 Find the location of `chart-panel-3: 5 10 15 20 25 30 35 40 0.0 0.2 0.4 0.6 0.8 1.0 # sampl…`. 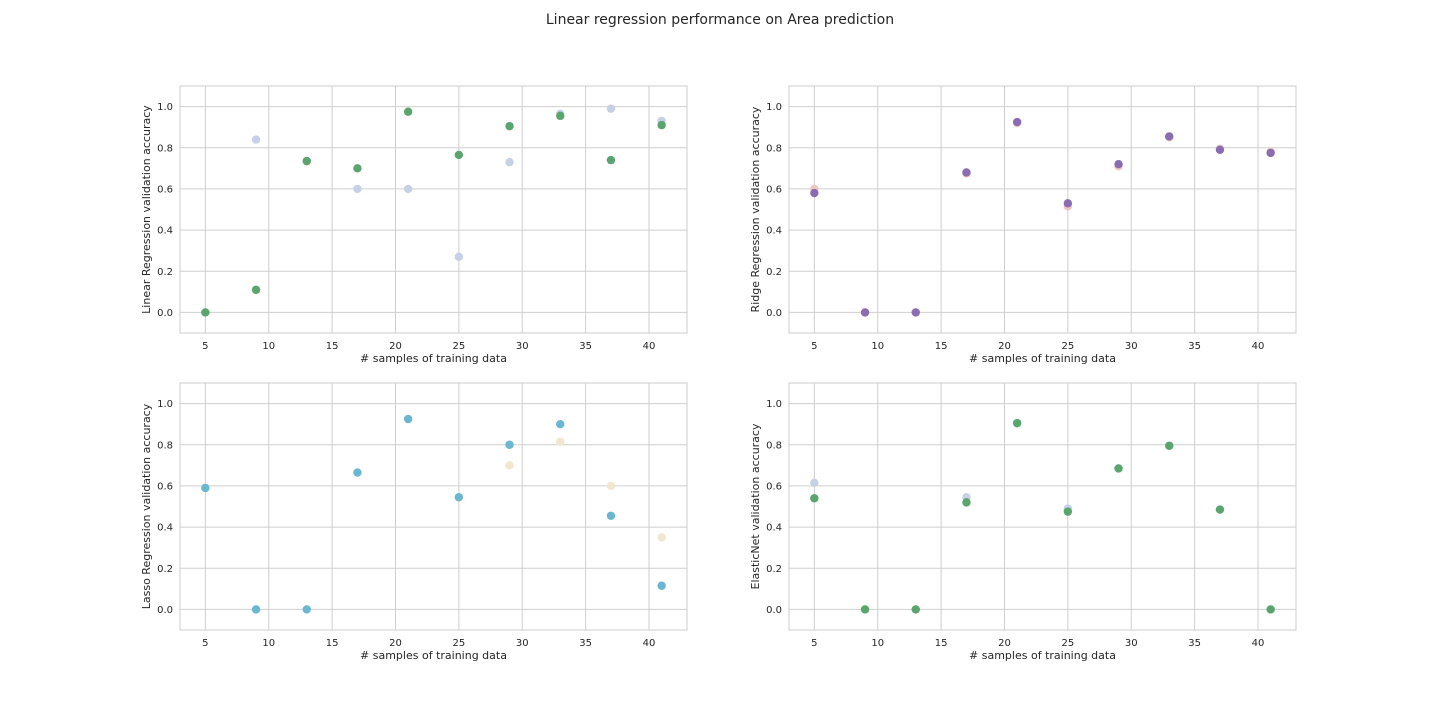

chart-panel-3: 5 10 15 20 25 30 35 40 0.0 0.2 0.4 0.6 0.8 1.0 # sampl… is located at coordinates (414, 522).